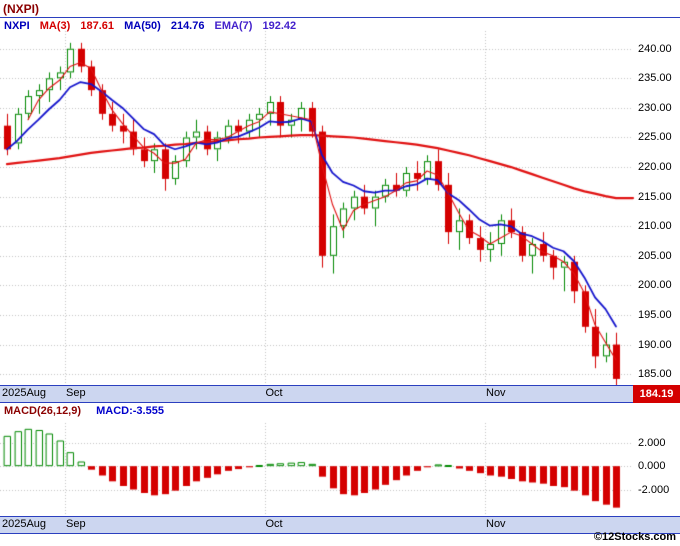  I want to click on legend-symbol: NXPI, so click(17, 26).